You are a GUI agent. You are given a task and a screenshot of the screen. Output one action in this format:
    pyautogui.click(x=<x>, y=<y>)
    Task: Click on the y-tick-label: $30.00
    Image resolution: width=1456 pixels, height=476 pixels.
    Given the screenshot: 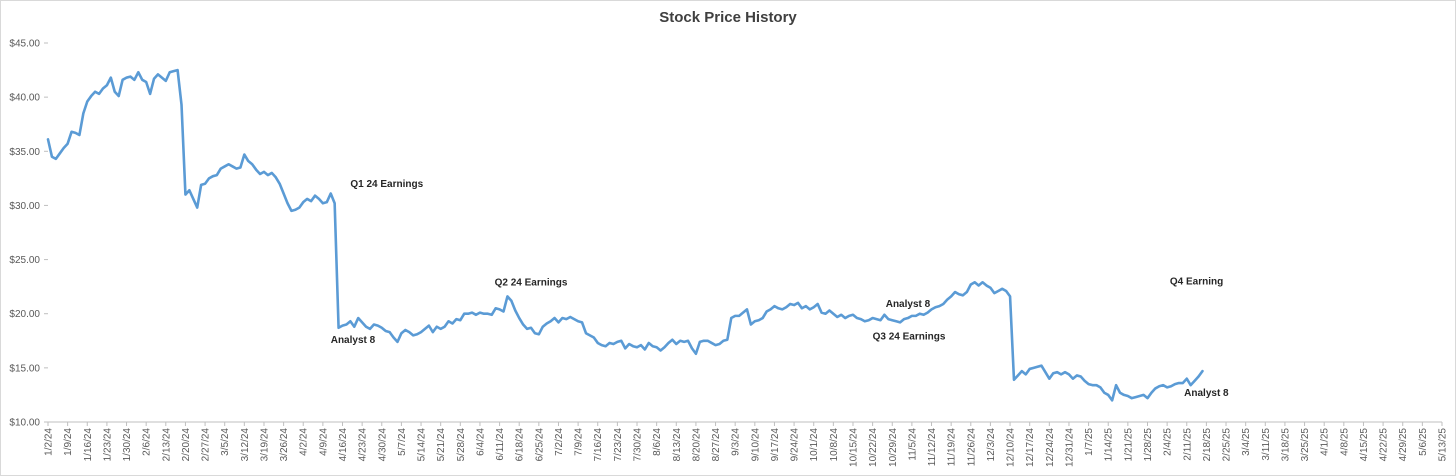 What is the action you would take?
    pyautogui.click(x=24, y=206)
    